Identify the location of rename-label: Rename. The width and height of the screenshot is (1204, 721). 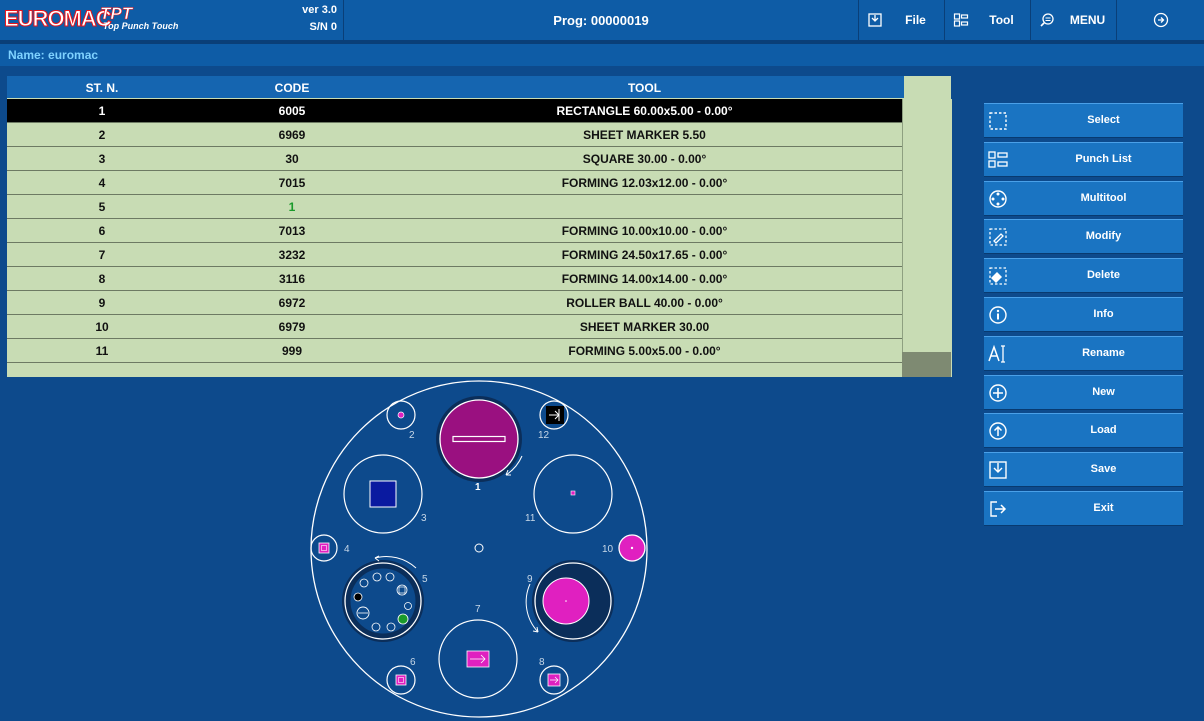
(1103, 352).